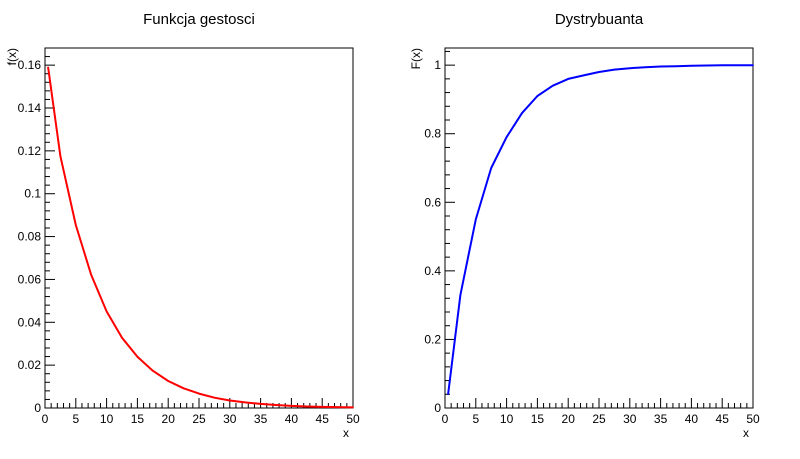 The width and height of the screenshot is (800, 459). I want to click on y-tick-label: 0.4, so click(432, 271).